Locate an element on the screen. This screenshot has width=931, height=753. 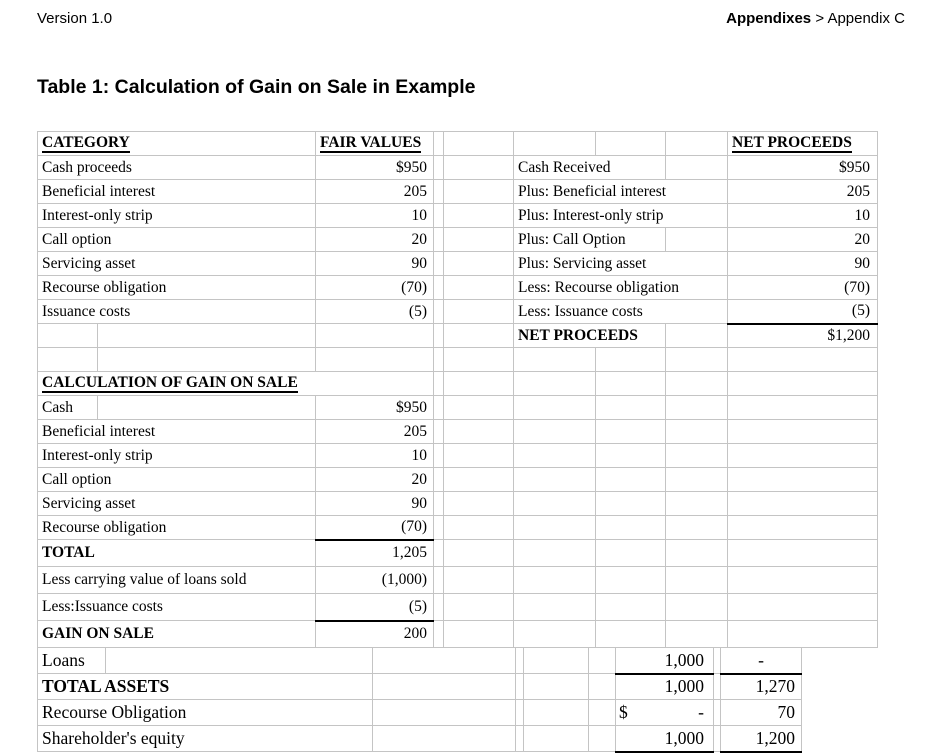
row-value: - is located at coordinates (761, 661).